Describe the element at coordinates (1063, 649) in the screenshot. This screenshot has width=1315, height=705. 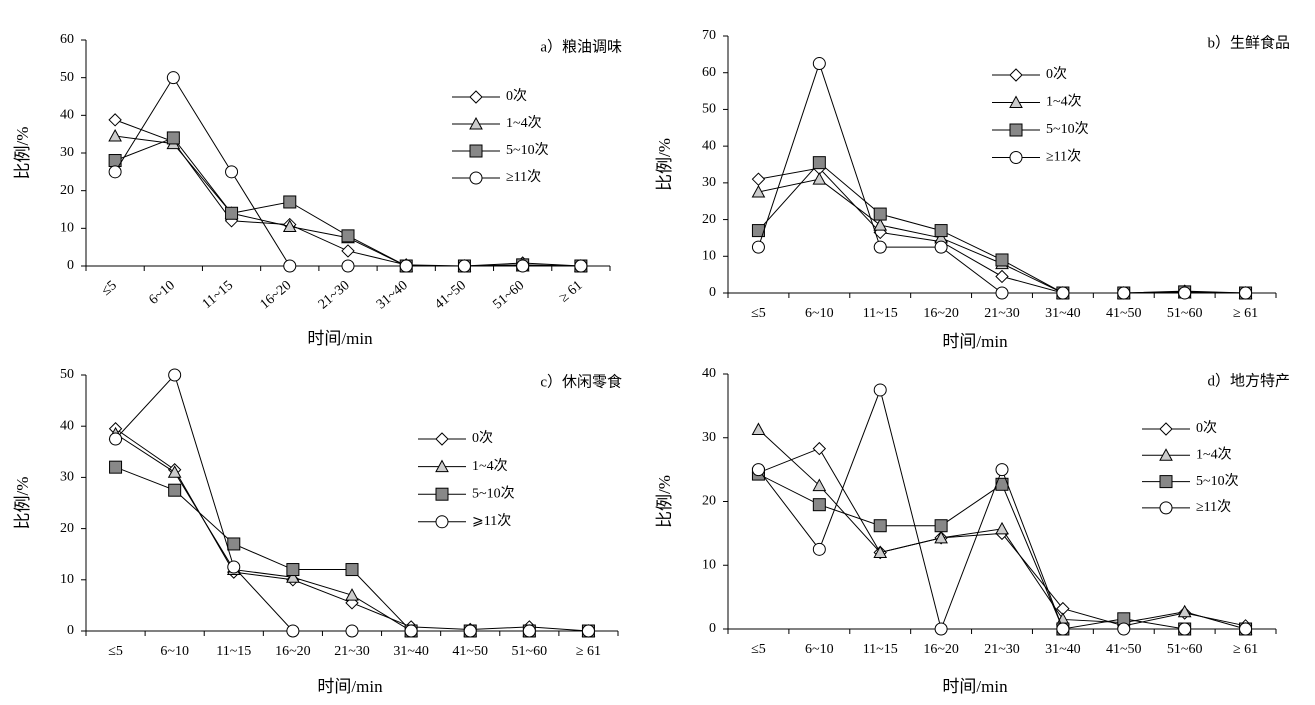
I see `x-tick-label: 31~40` at that location.